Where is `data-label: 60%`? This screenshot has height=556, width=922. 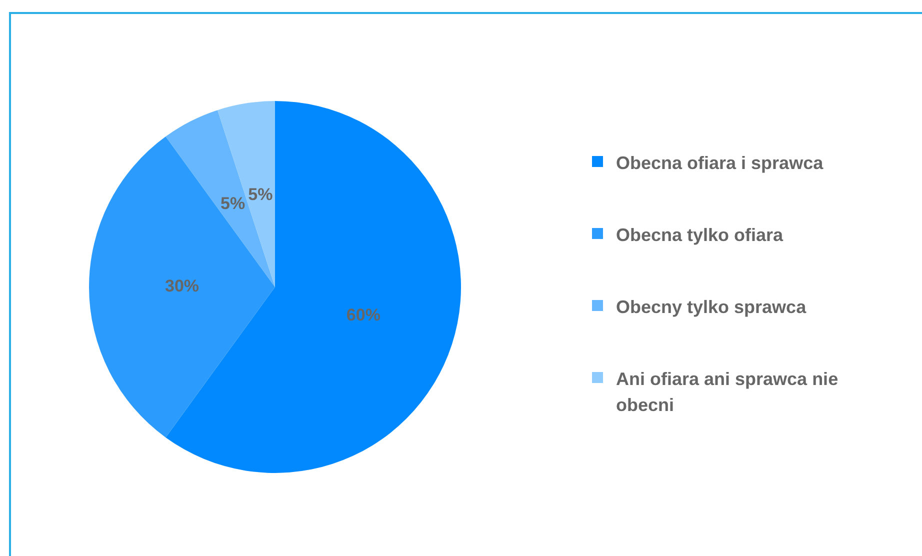 data-label: 60% is located at coordinates (363, 314).